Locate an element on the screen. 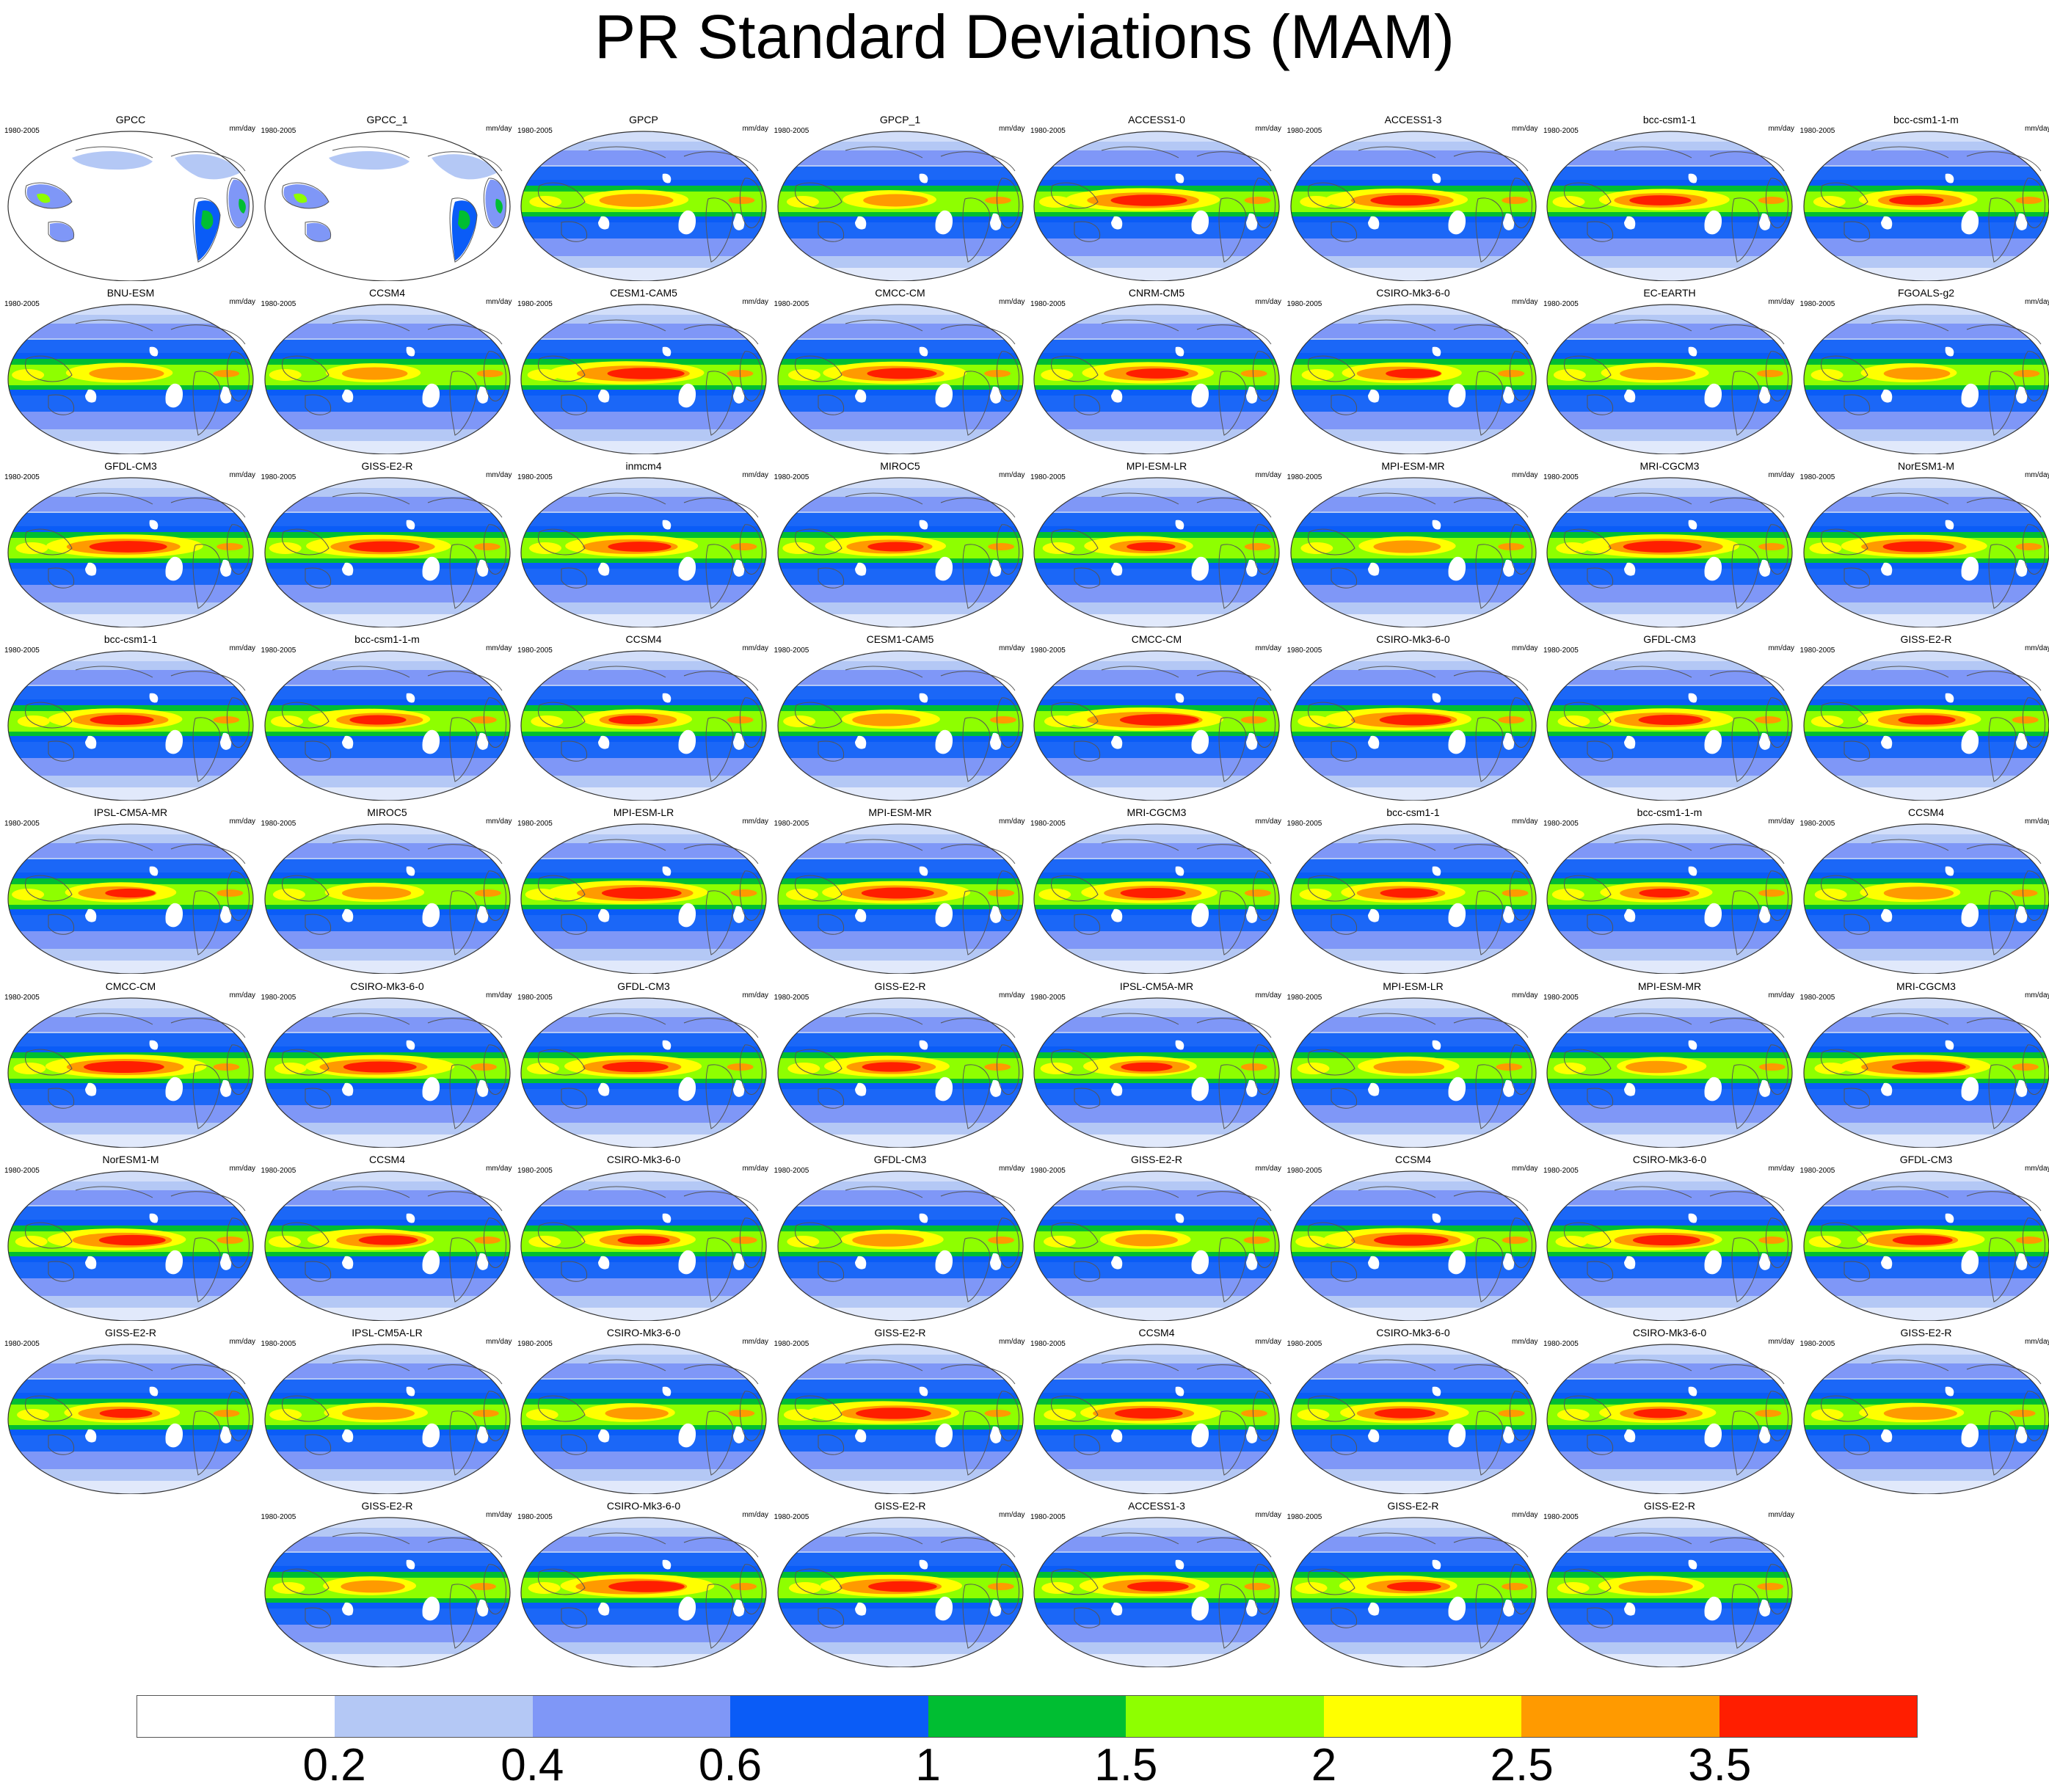  panel-title: CNRM-CM5 is located at coordinates (1156, 293).